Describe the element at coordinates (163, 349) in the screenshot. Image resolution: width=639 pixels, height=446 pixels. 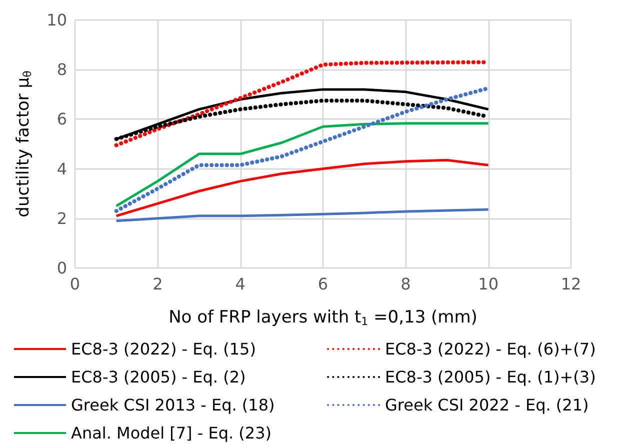
I see `legend-label: EC8-3 (2022) - Eq. (15)` at that location.